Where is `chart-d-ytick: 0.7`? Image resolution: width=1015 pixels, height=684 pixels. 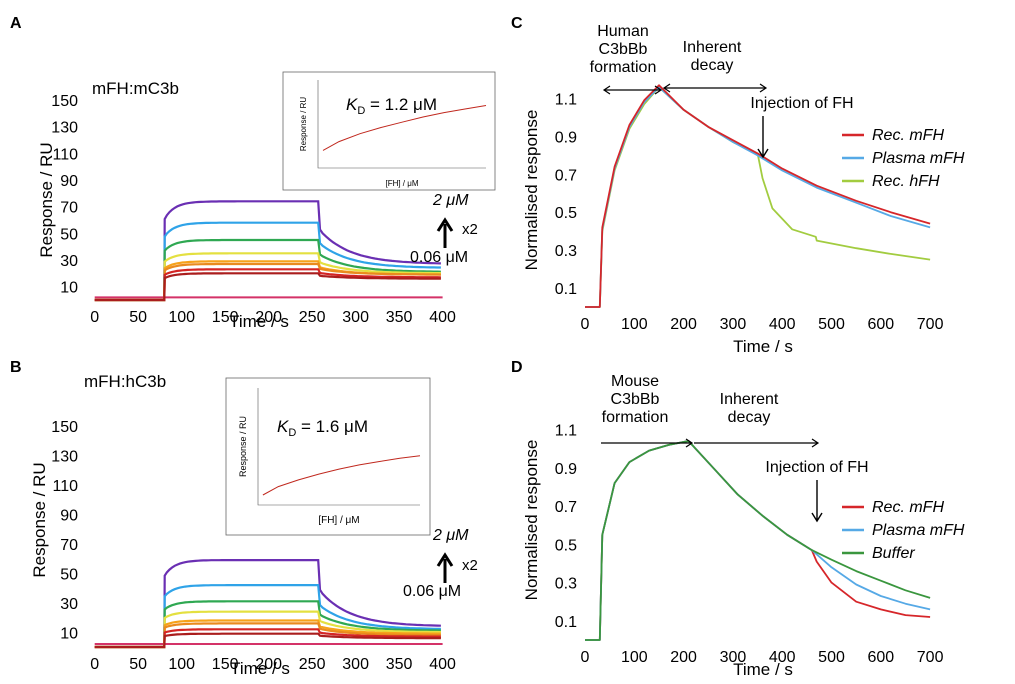
chart-d-ytick: 0.7 is located at coordinates (566, 507).